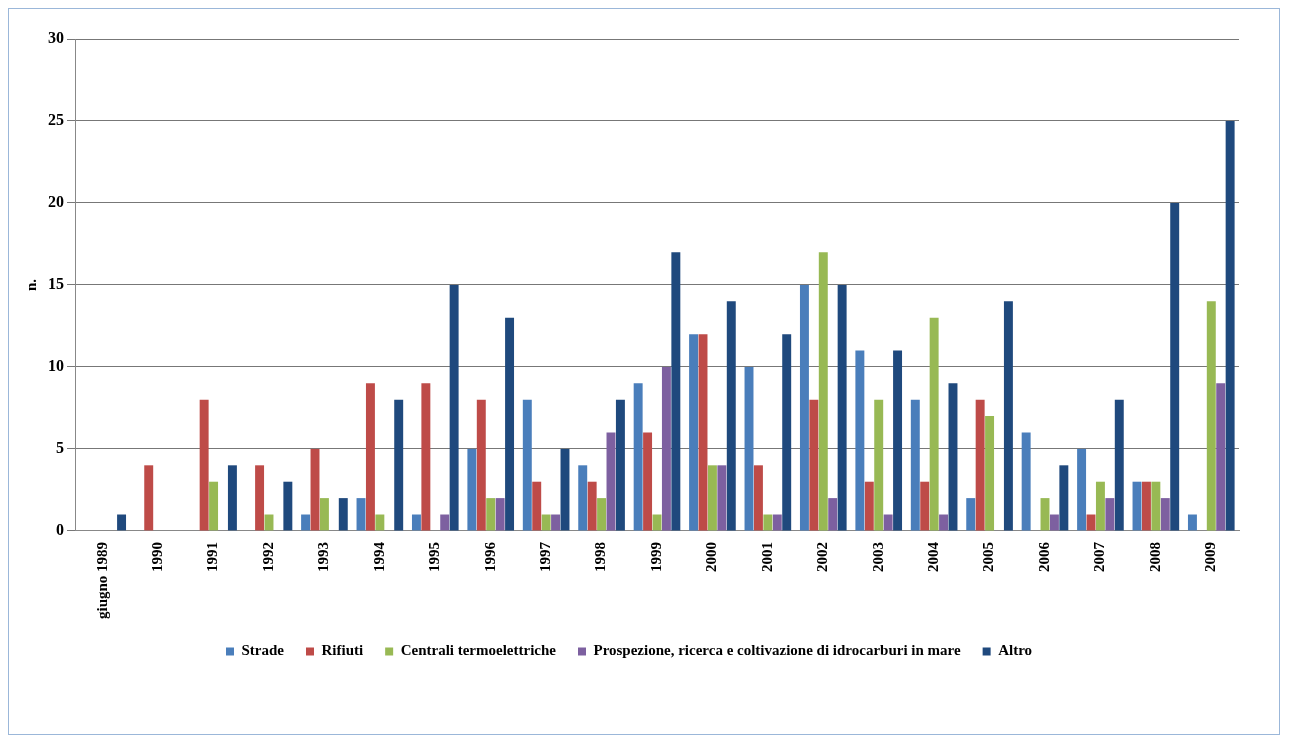 The height and width of the screenshot is (742, 1290). What do you see at coordinates (822, 556) in the screenshot?
I see `x-tick-label: 2002` at bounding box center [822, 556].